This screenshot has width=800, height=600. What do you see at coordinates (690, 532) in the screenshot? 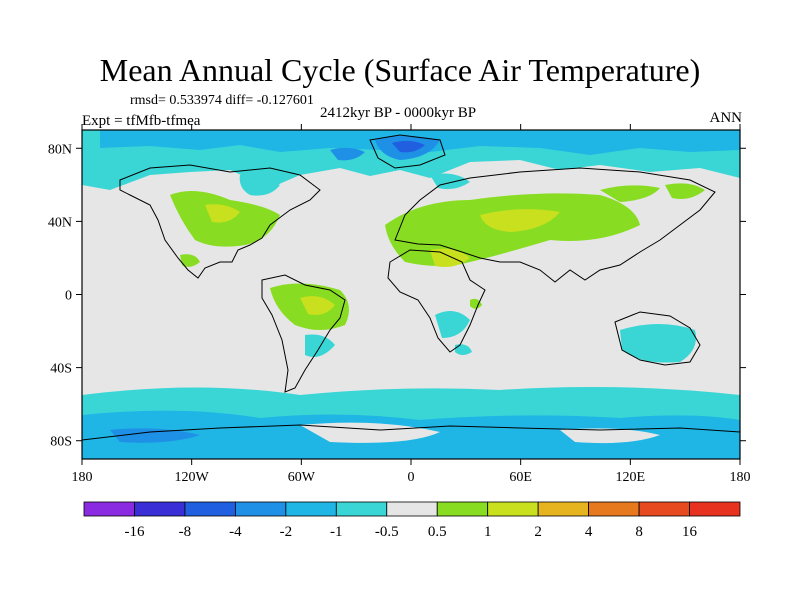
I see `colorbar-label: 16` at bounding box center [690, 532].